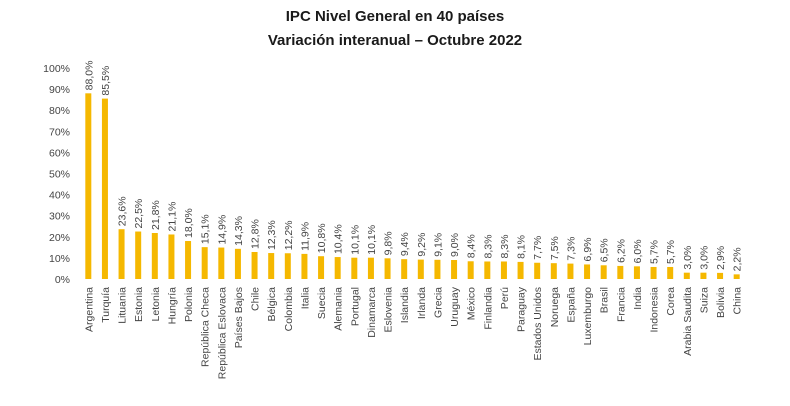  Describe the element at coordinates (172, 306) in the screenshot. I see `x-tick-label: Hungría` at that location.